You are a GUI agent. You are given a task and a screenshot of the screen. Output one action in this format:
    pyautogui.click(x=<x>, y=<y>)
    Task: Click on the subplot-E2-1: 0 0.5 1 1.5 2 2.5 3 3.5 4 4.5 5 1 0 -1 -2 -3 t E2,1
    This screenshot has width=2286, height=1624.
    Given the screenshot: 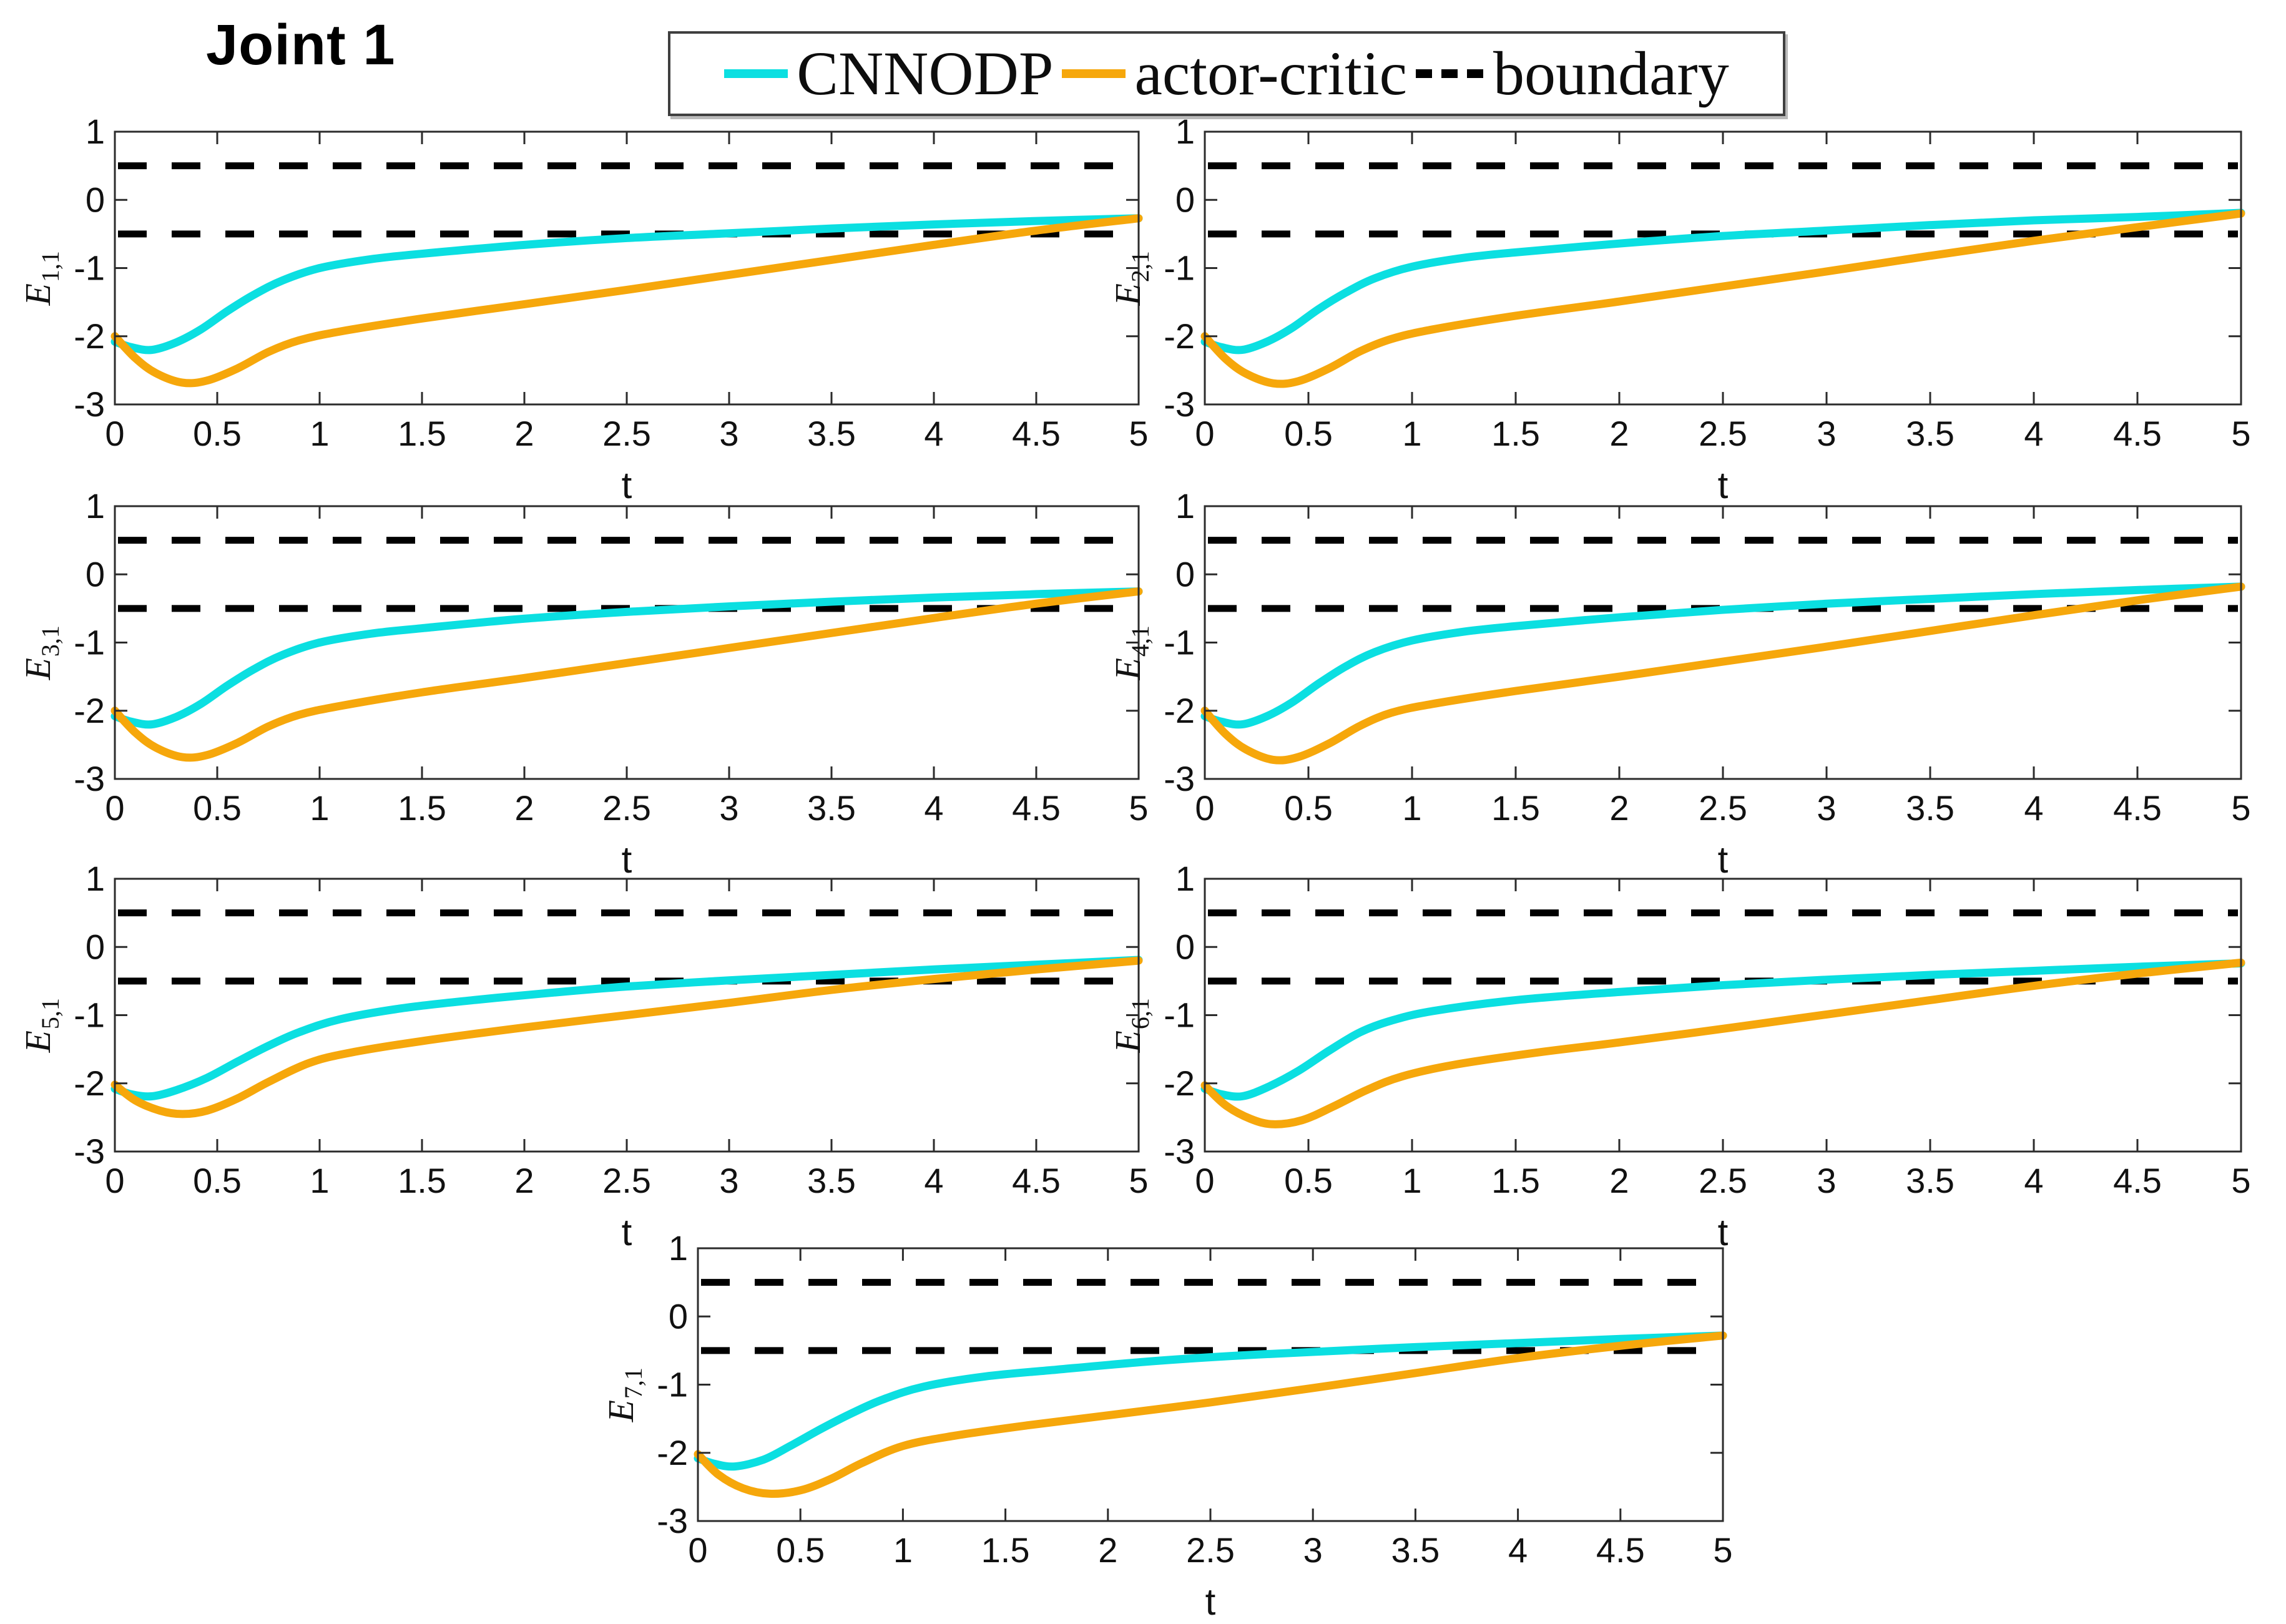 What is the action you would take?
    pyautogui.click(x=1679, y=309)
    